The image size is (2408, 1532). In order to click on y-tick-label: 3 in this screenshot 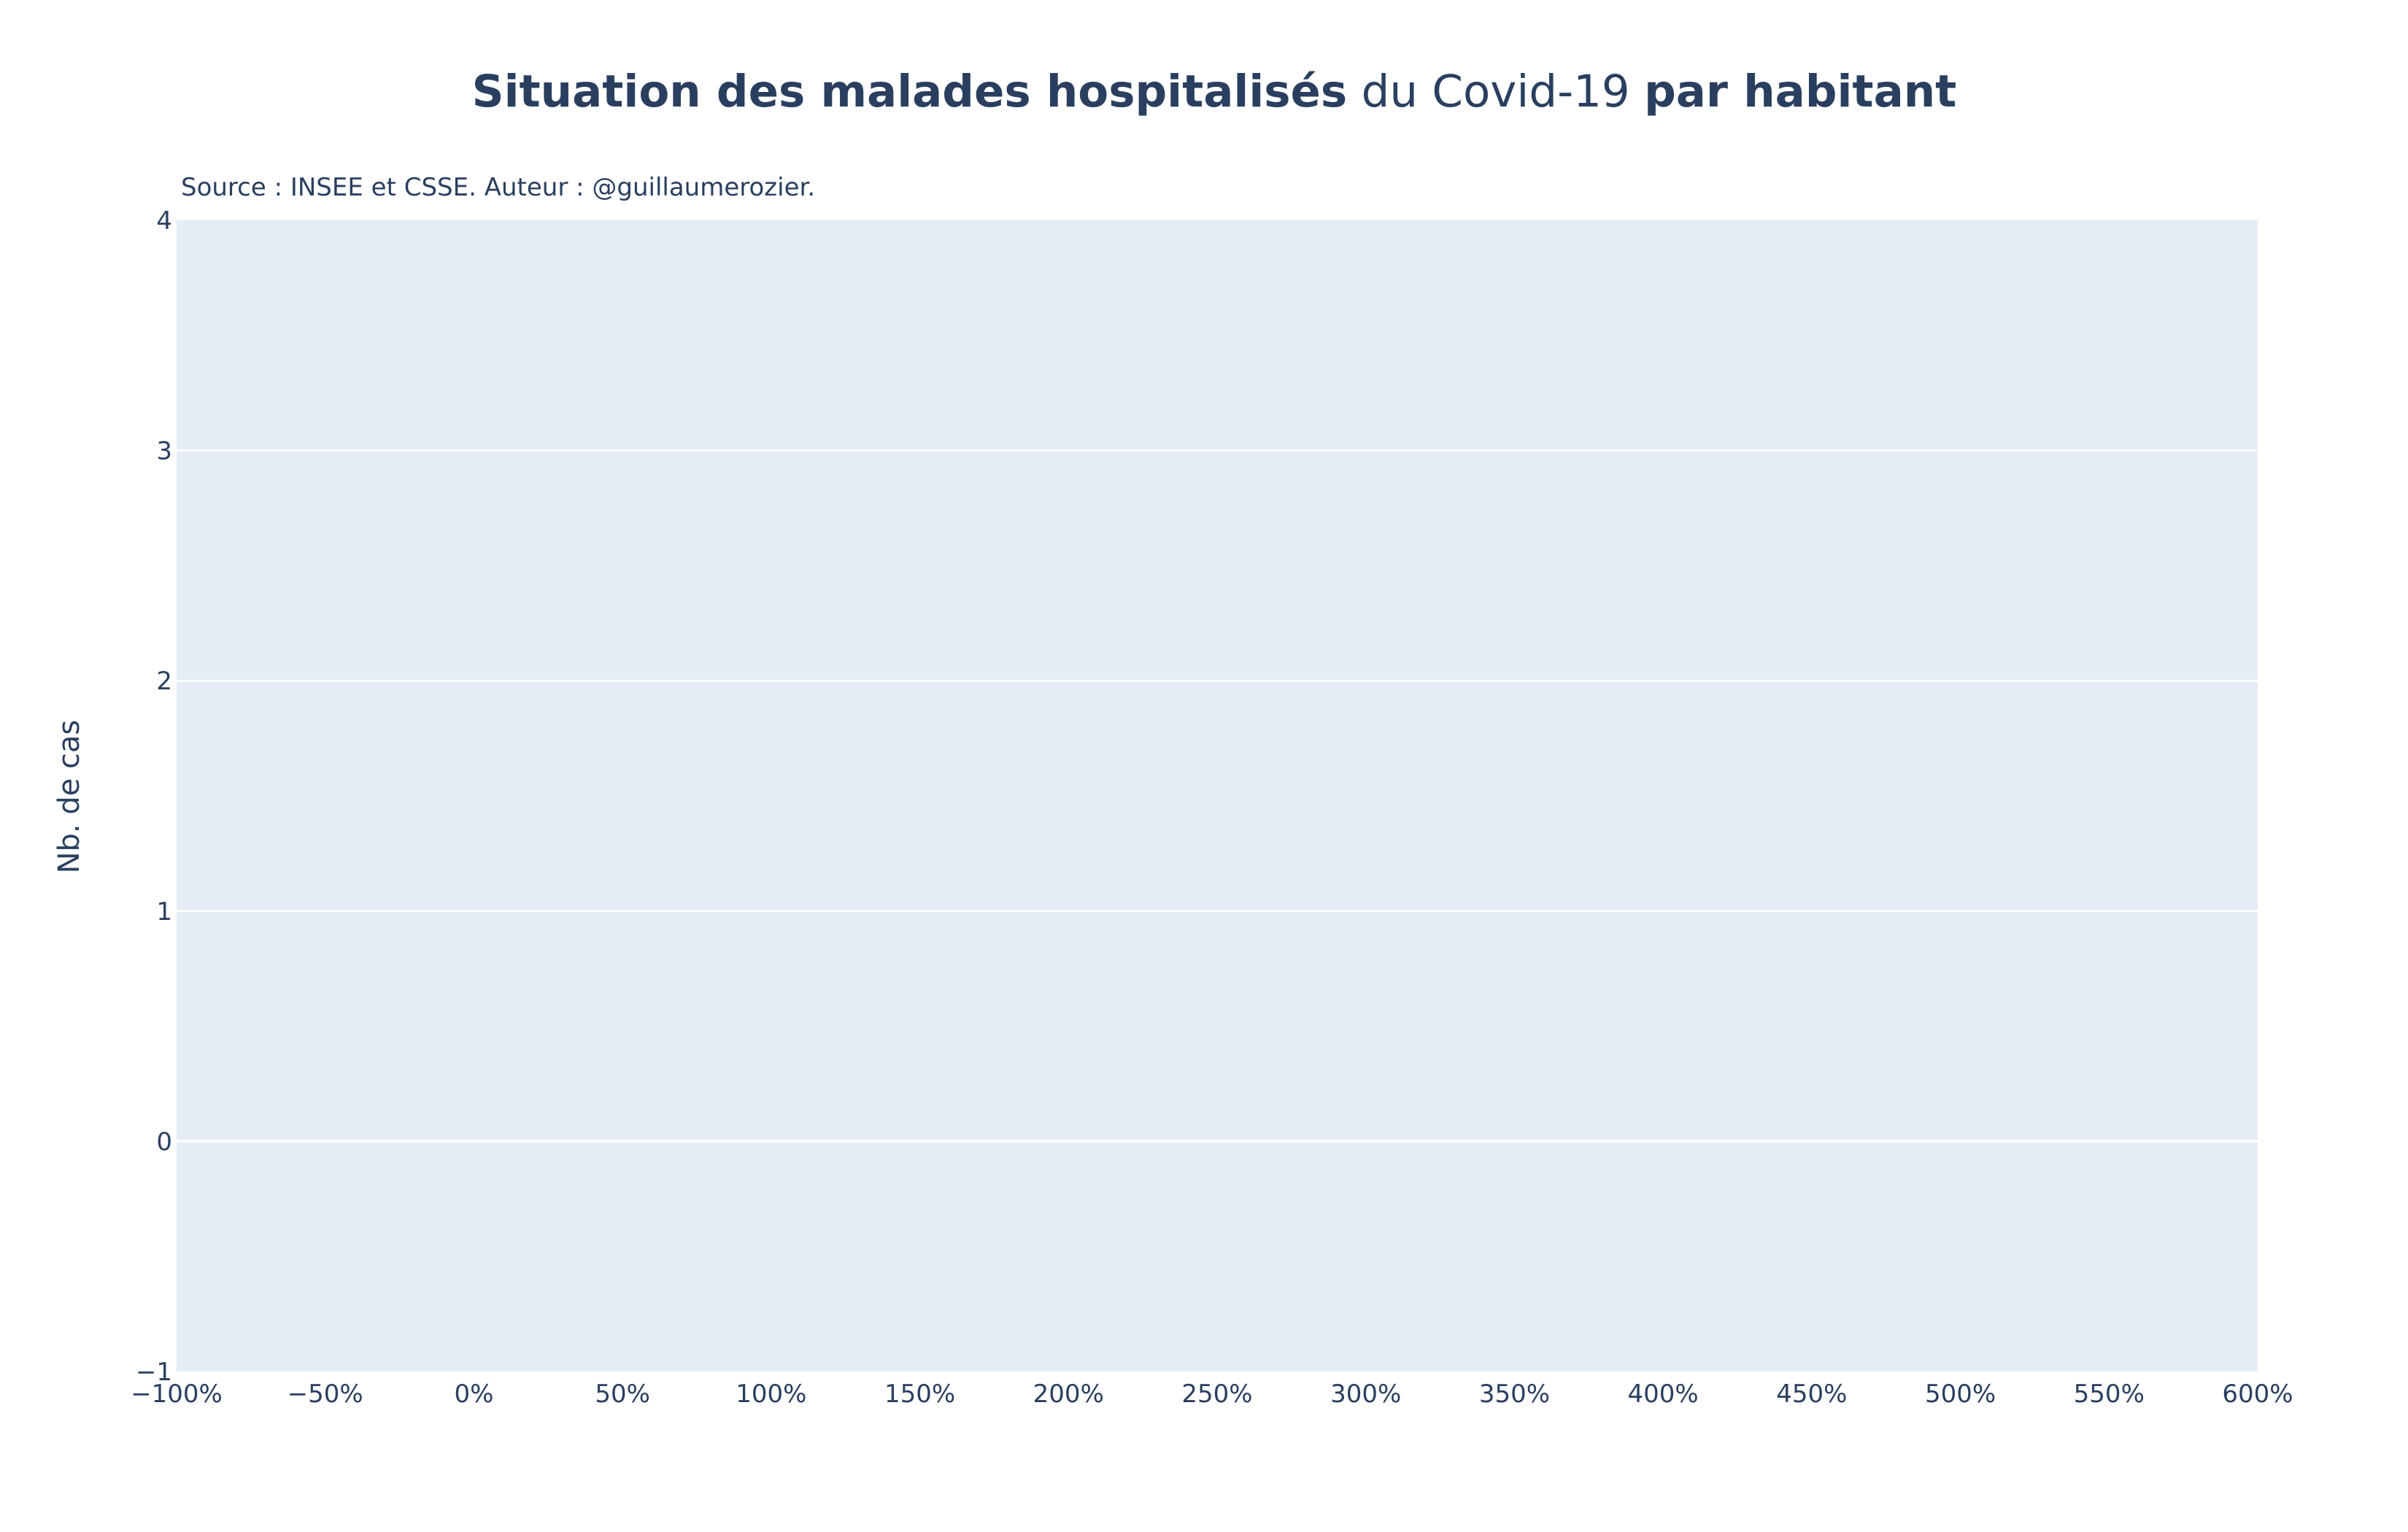, I will do `click(164, 452)`.